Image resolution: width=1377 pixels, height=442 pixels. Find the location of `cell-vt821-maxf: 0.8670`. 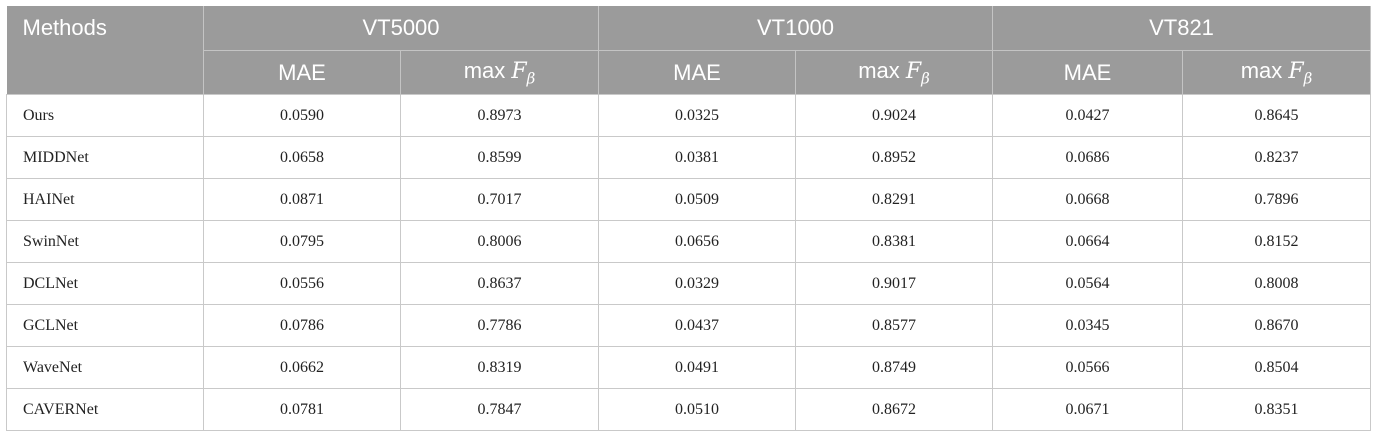

cell-vt821-maxf: 0.8670 is located at coordinates (1276, 325).